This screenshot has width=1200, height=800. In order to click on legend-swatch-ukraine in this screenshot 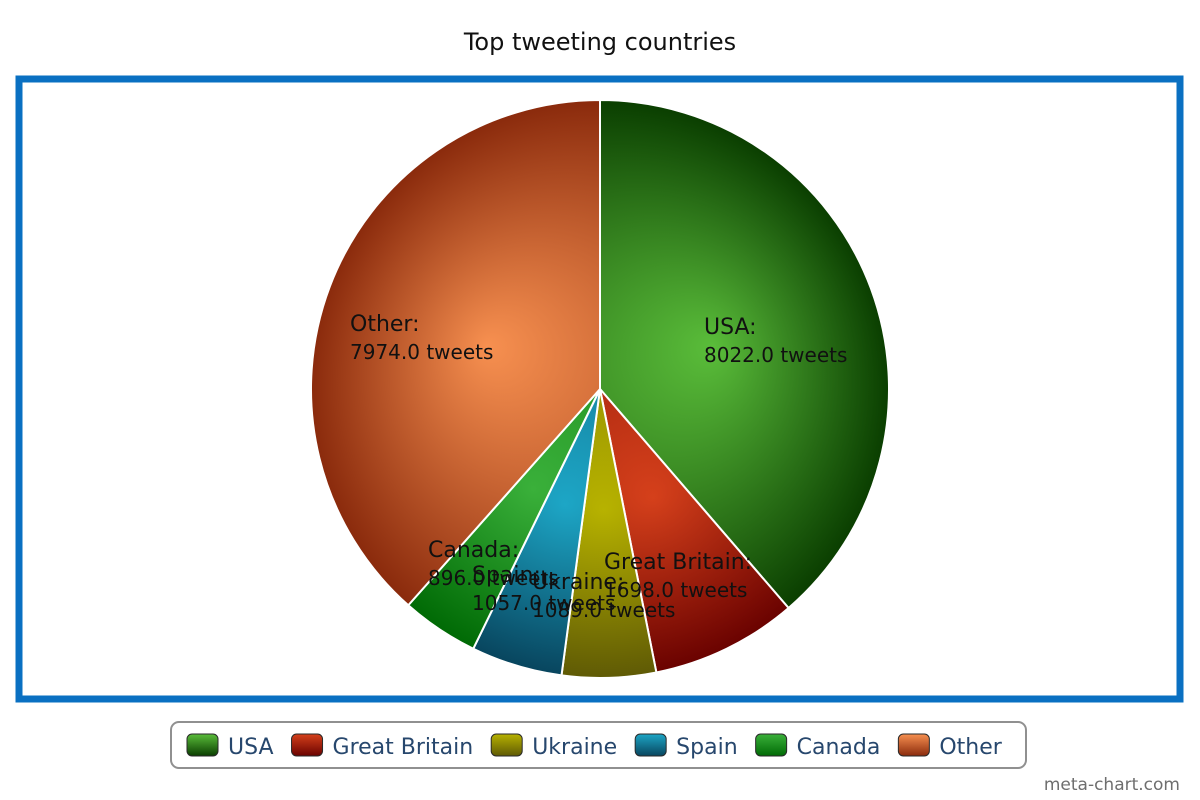, I will do `click(506, 745)`.